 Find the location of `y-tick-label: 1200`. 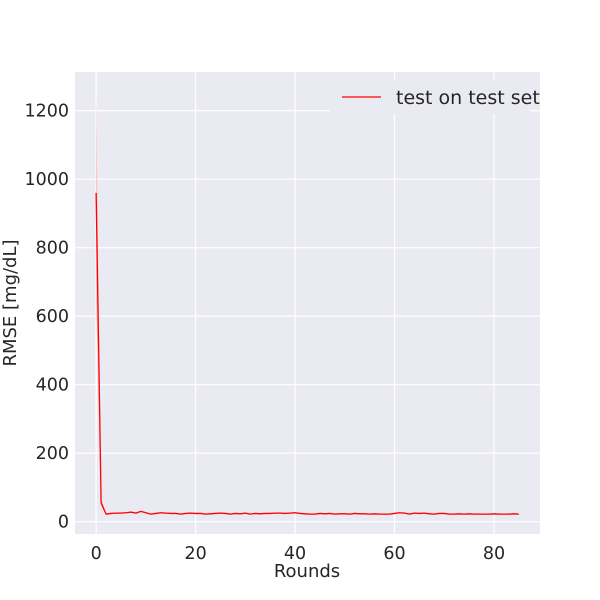

y-tick-label: 1200 is located at coordinates (46, 112).